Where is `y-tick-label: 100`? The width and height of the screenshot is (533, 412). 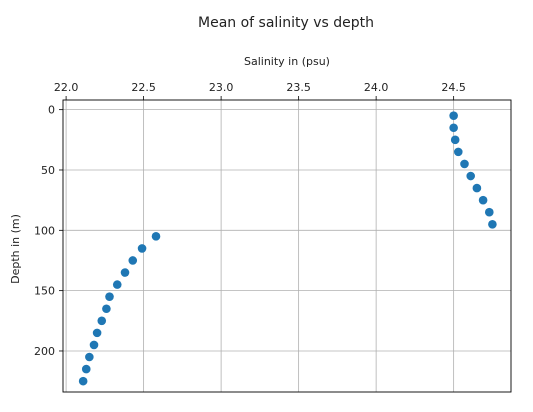
y-tick-label: 100 is located at coordinates (44, 230).